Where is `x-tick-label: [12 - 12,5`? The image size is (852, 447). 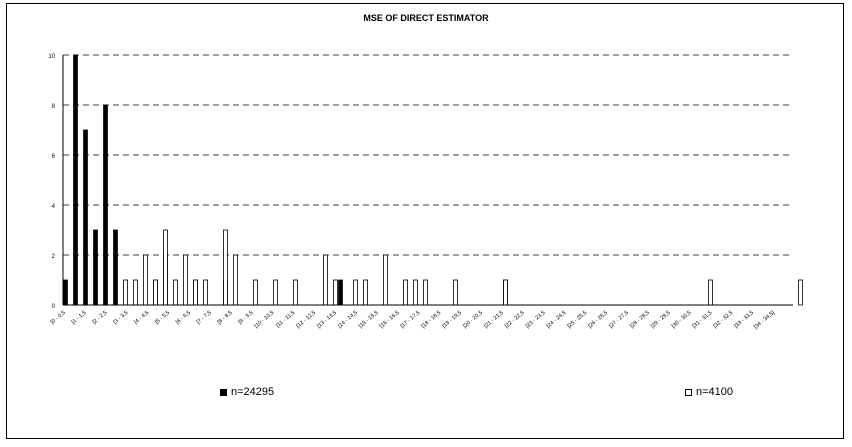
x-tick-label: [12 - 12,5 is located at coordinates (306, 320).